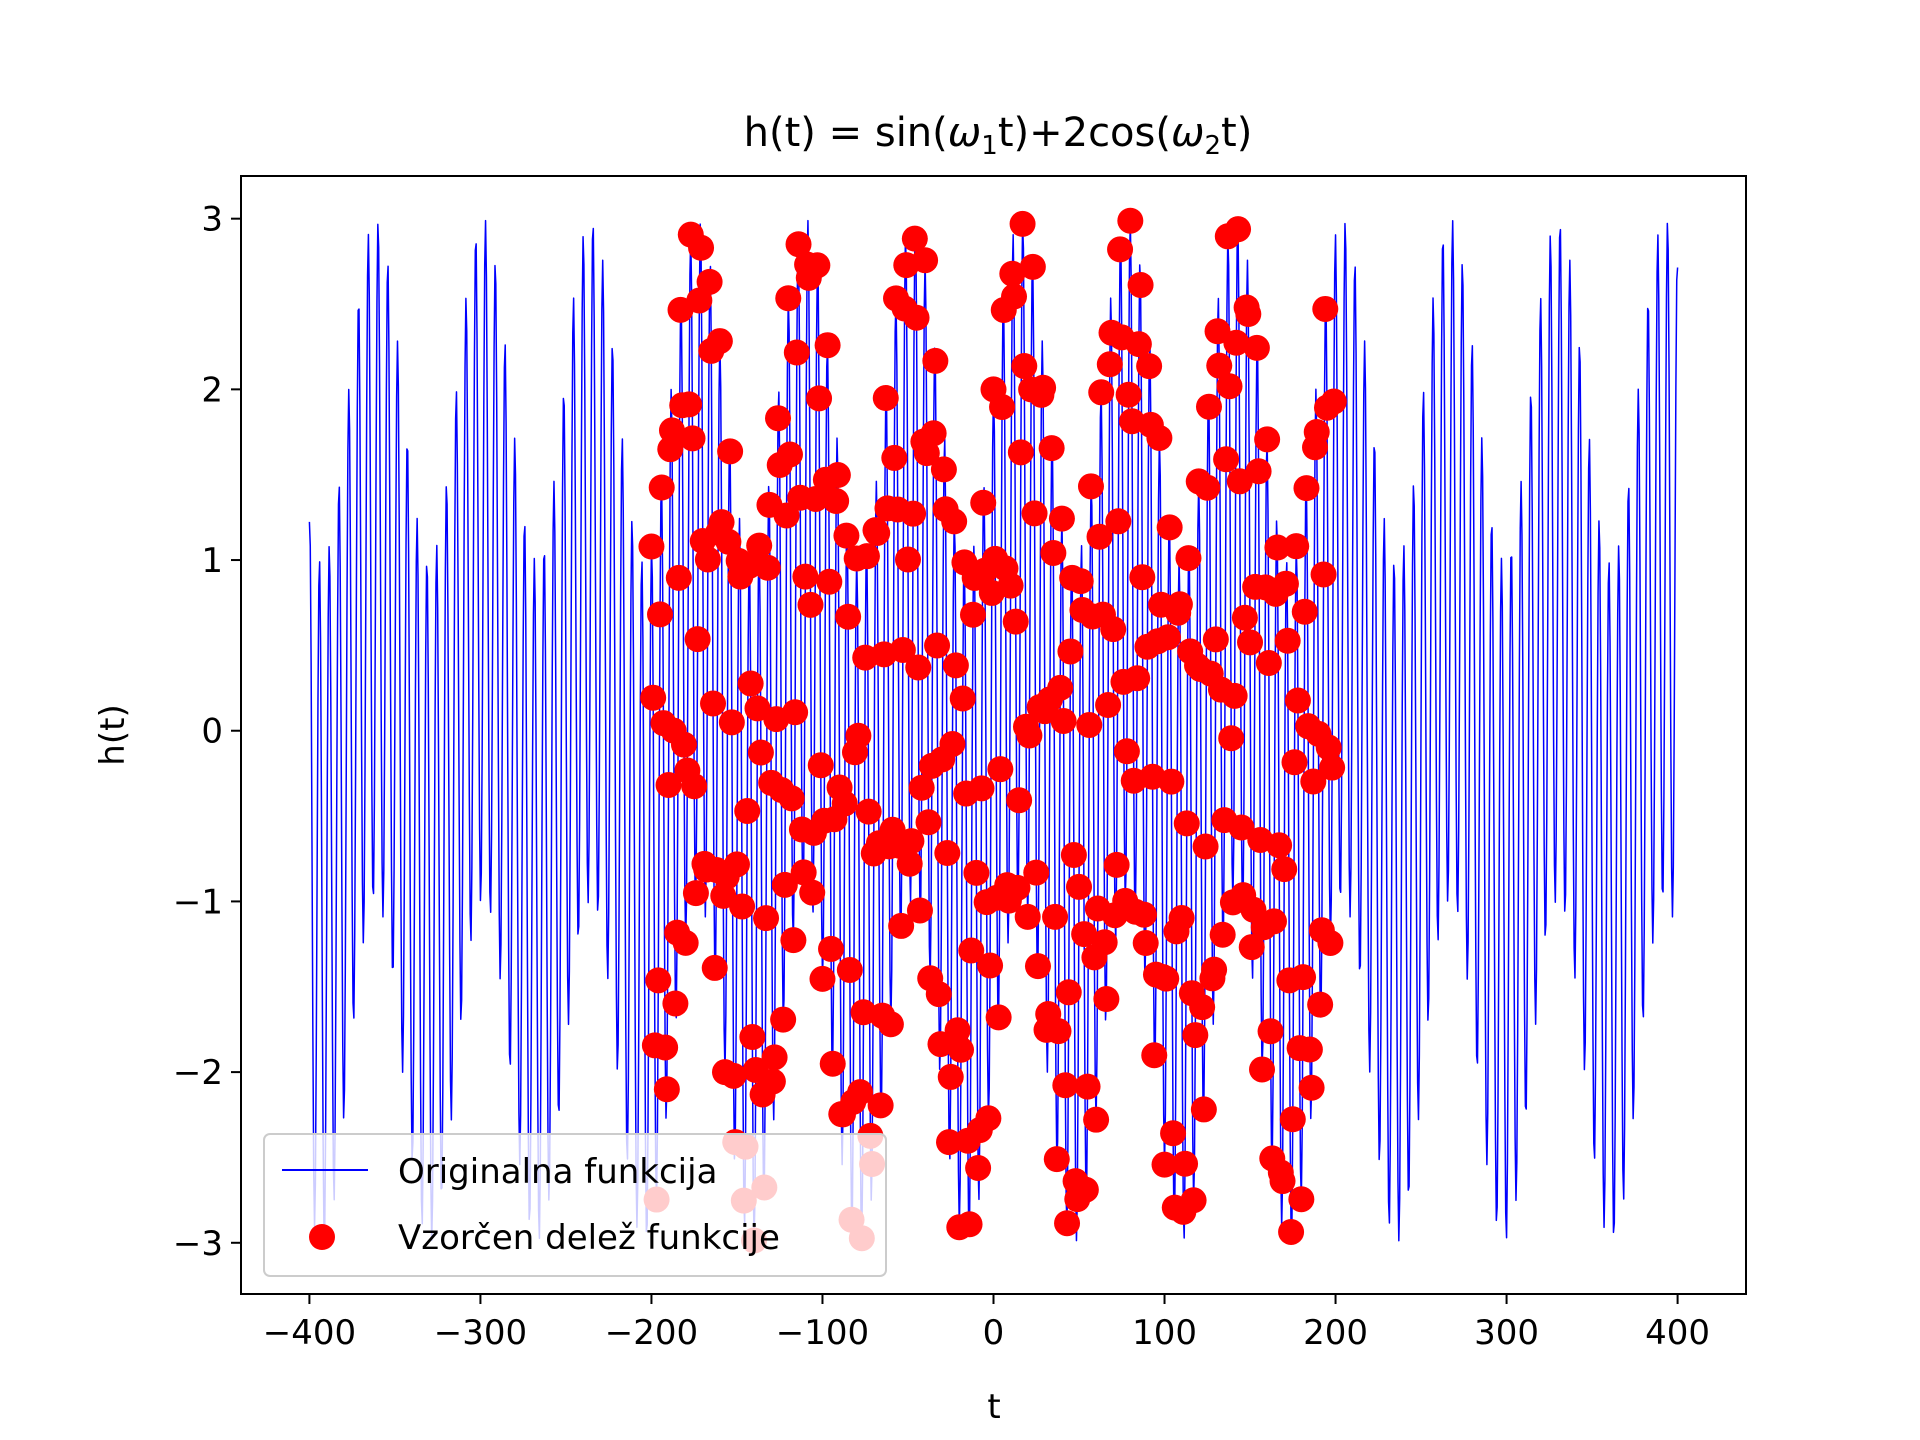 Image resolution: width=1920 pixels, height=1440 pixels. Describe the element at coordinates (207, 732) in the screenshot. I see `y-axis: −3 −2 −1 0 1 2 3` at that location.